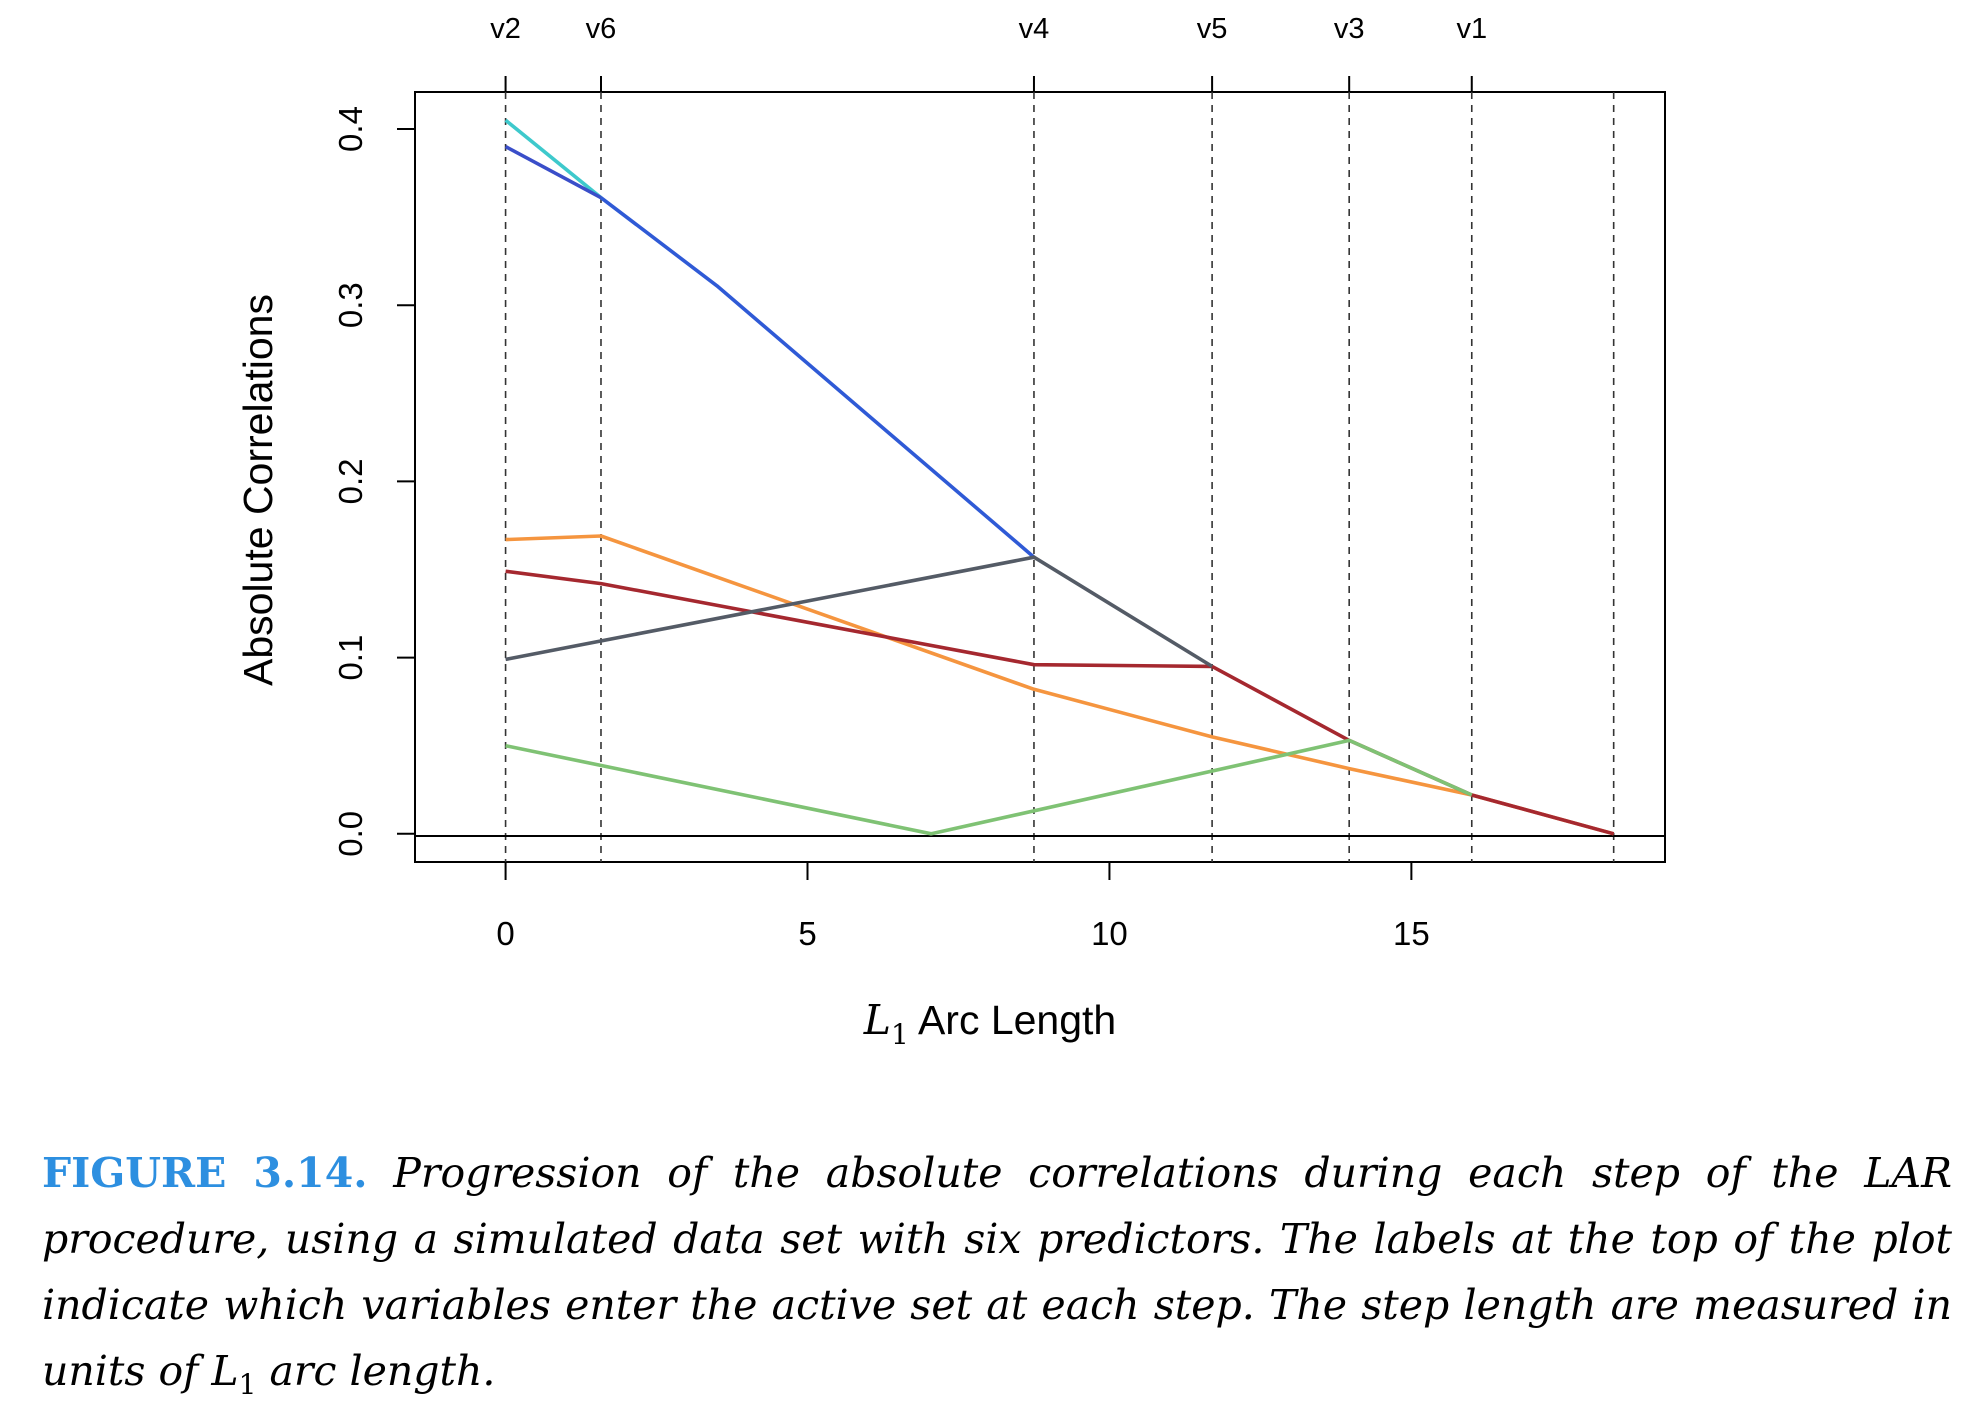 This screenshot has height=1418, width=1962. I want to click on step-label: v1, so click(1471, 29).